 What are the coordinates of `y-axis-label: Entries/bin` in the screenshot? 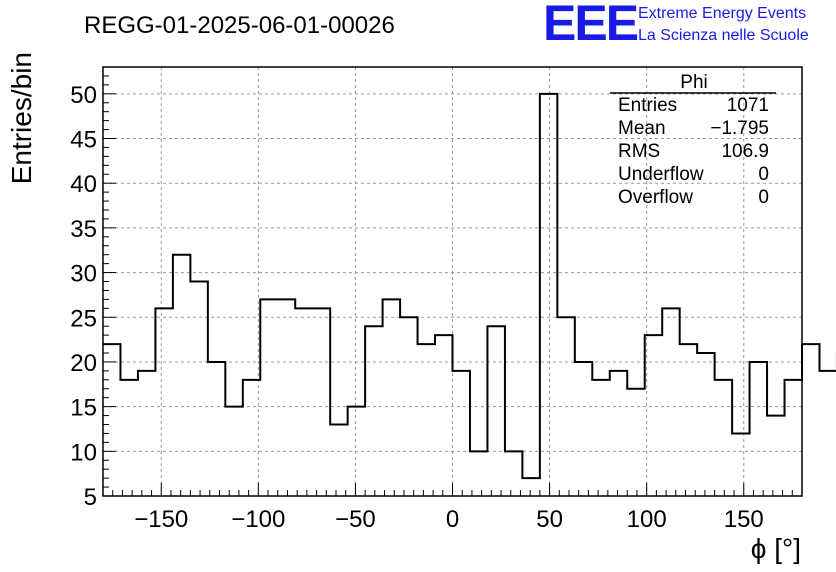 It's located at (21, 118).